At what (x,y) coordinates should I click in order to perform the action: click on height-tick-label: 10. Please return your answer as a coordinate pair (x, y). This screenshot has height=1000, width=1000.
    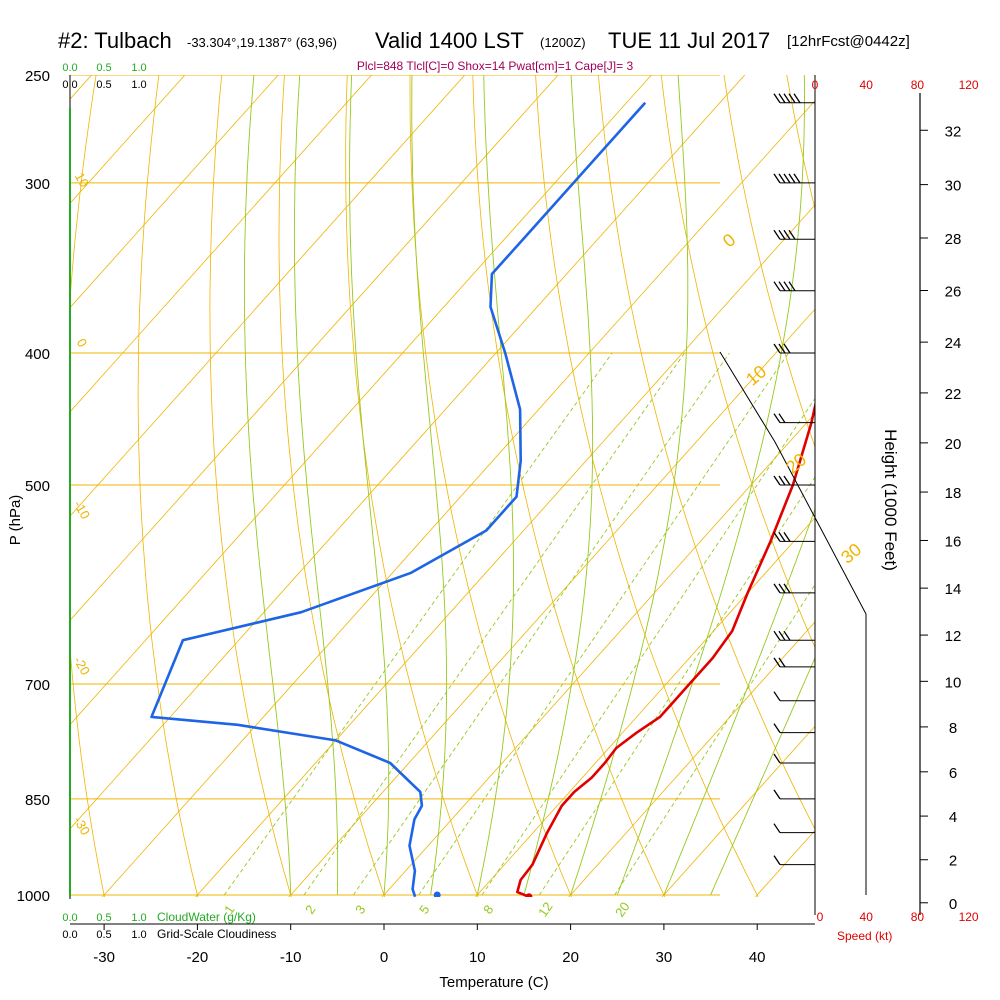
    Looking at the image, I should click on (953, 682).